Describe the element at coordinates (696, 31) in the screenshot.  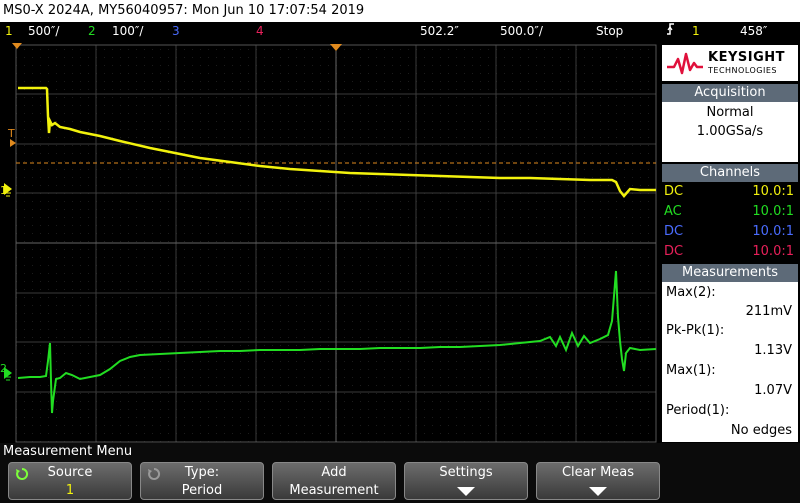
I see `trigger-source: 1` at that location.